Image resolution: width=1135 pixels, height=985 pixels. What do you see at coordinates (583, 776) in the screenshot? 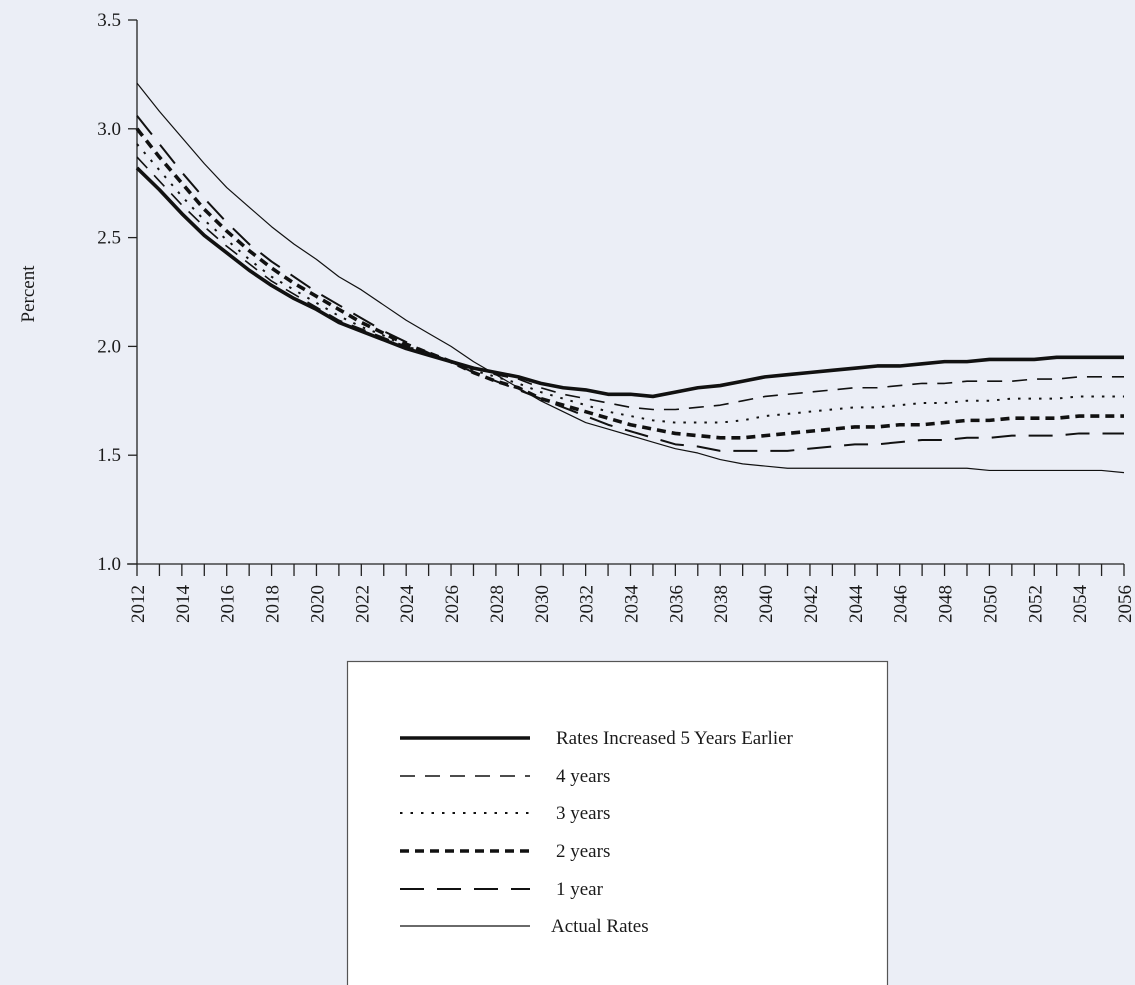
I see `legend-label-2: 4 years` at bounding box center [583, 776].